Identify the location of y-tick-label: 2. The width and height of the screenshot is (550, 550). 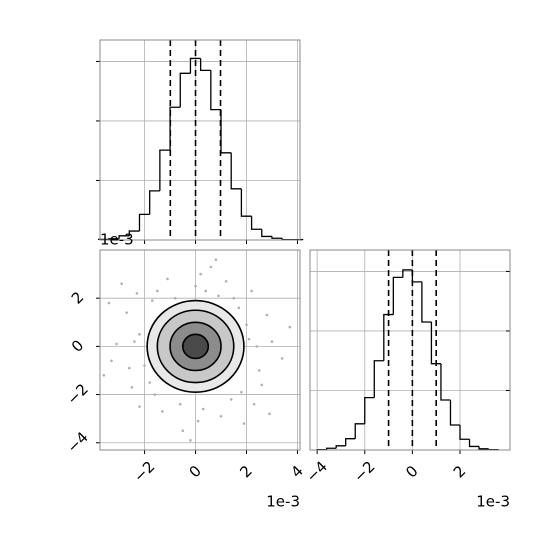
(77, 297).